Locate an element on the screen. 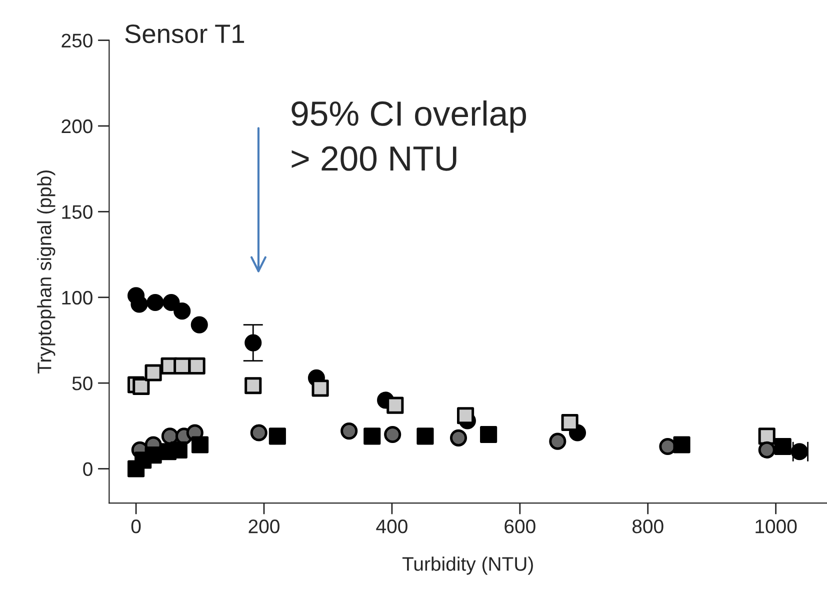  x-tick-label: 600 is located at coordinates (520, 527).